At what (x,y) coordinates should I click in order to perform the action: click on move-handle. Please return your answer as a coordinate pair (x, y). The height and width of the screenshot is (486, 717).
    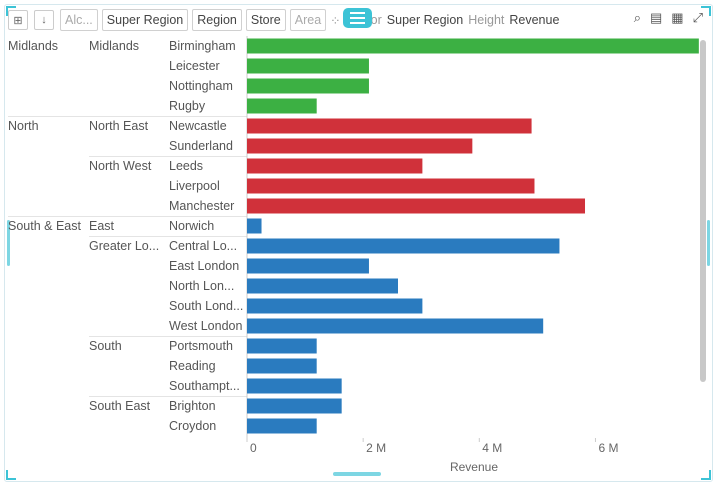
    Looking at the image, I should click on (357, 18).